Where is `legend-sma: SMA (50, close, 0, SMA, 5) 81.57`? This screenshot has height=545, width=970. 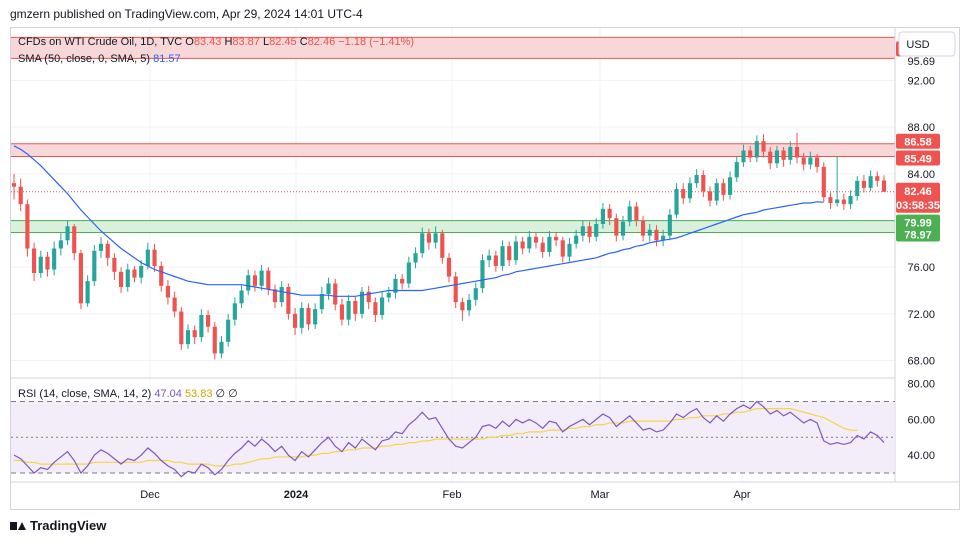 legend-sma: SMA (50, close, 0, SMA, 5) 81.57 is located at coordinates (99, 59).